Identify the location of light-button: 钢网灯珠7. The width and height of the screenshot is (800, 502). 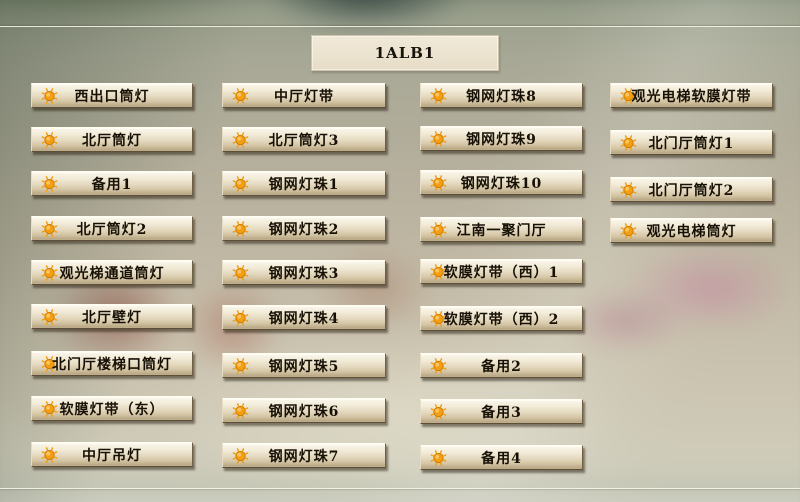
(304, 455).